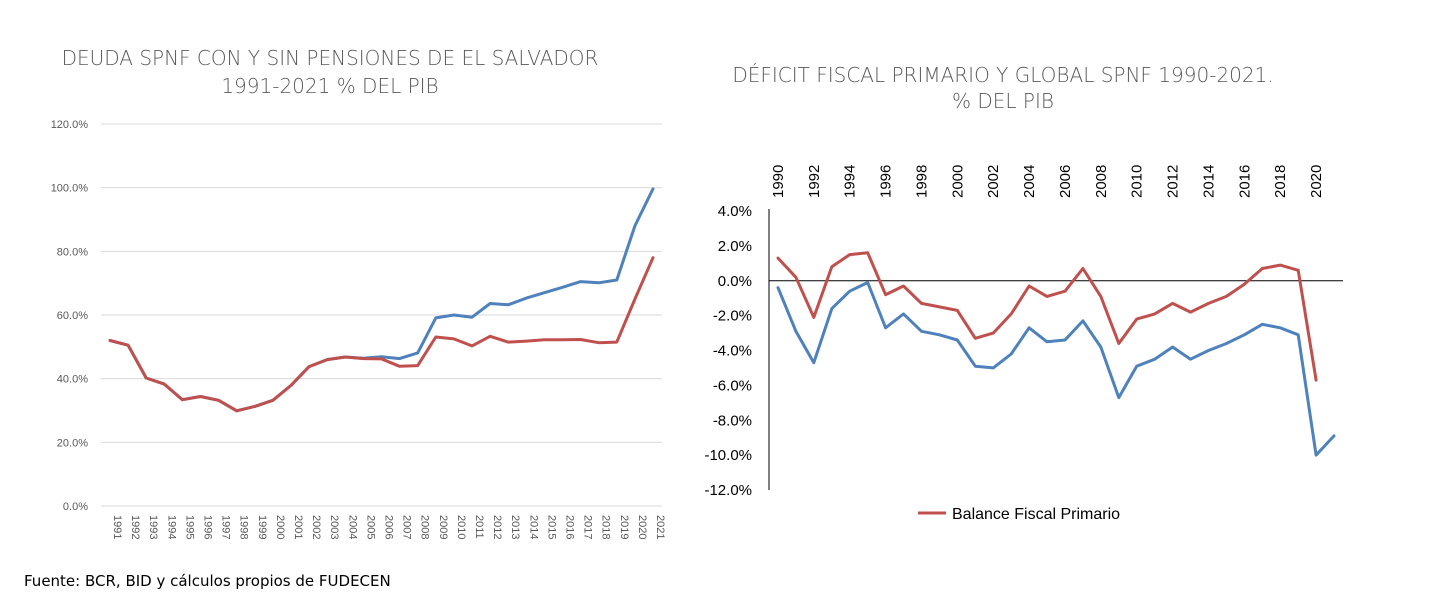 This screenshot has width=1440, height=596. What do you see at coordinates (732, 385) in the screenshot?
I see `y-tick-label: -6.0%` at bounding box center [732, 385].